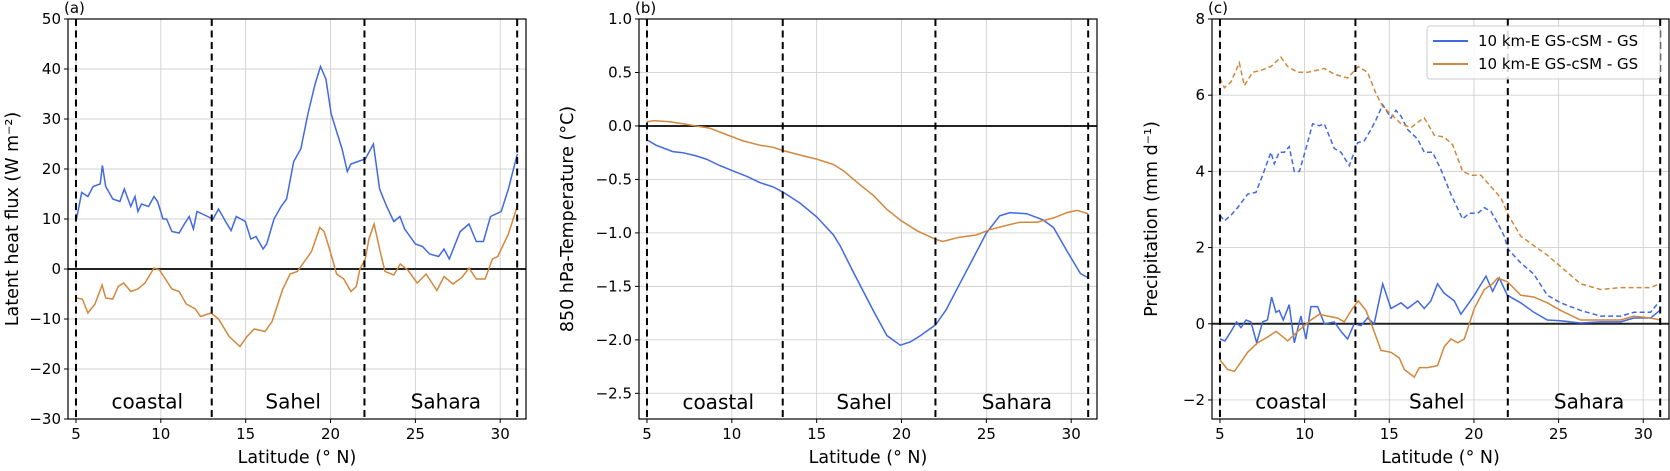  Describe the element at coordinates (51, 219) in the screenshot. I see `y-tick-label: 10` at that location.